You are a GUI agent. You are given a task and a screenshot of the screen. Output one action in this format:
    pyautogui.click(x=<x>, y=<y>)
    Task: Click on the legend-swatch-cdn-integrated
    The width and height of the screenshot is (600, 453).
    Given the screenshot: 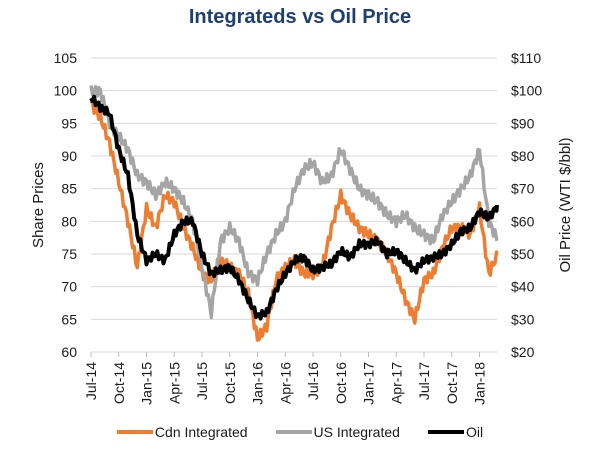 What is the action you would take?
    pyautogui.click(x=134, y=432)
    